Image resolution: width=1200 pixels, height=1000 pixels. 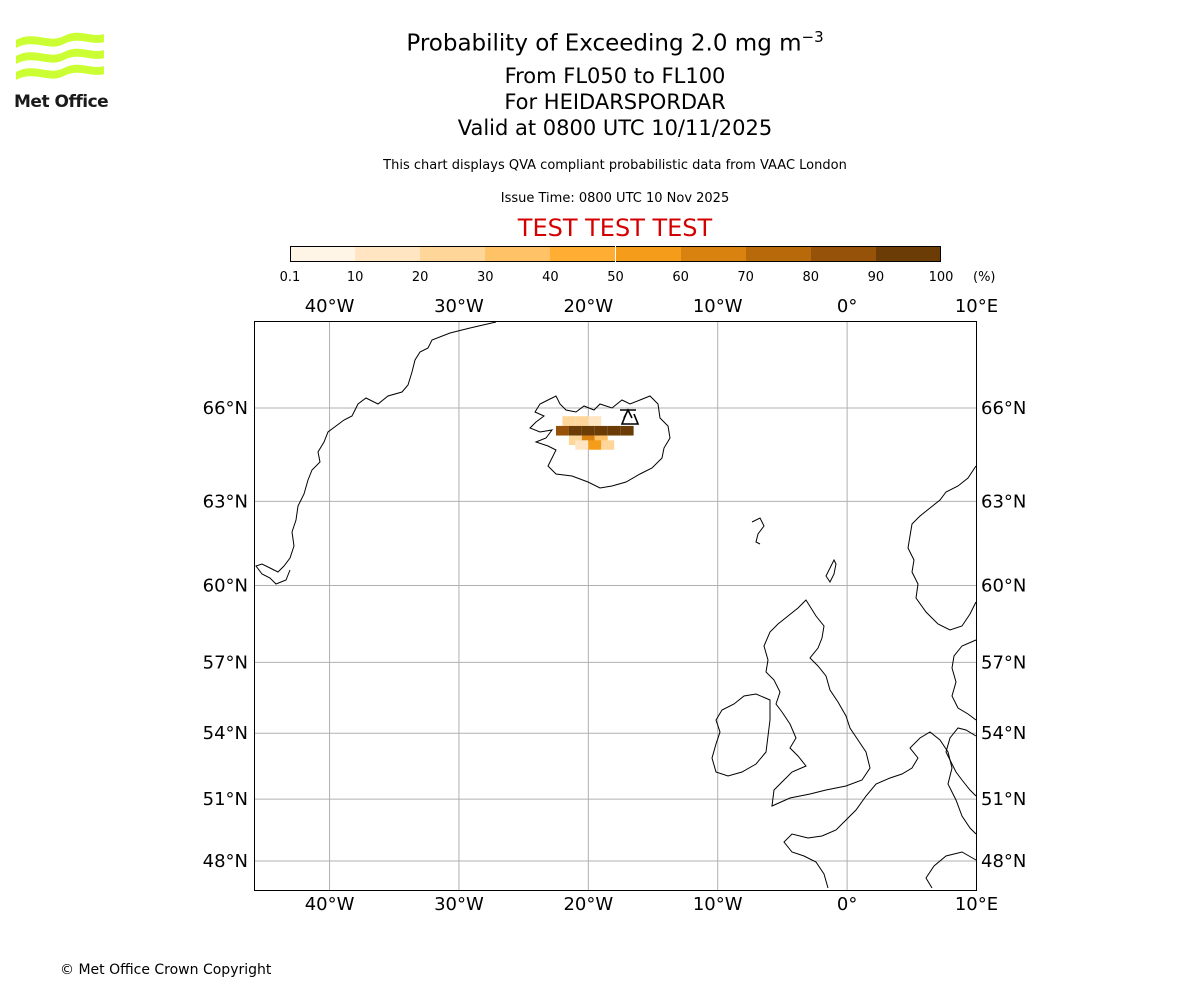 What do you see at coordinates (630, 416) in the screenshot?
I see `volcano-icon` at bounding box center [630, 416].